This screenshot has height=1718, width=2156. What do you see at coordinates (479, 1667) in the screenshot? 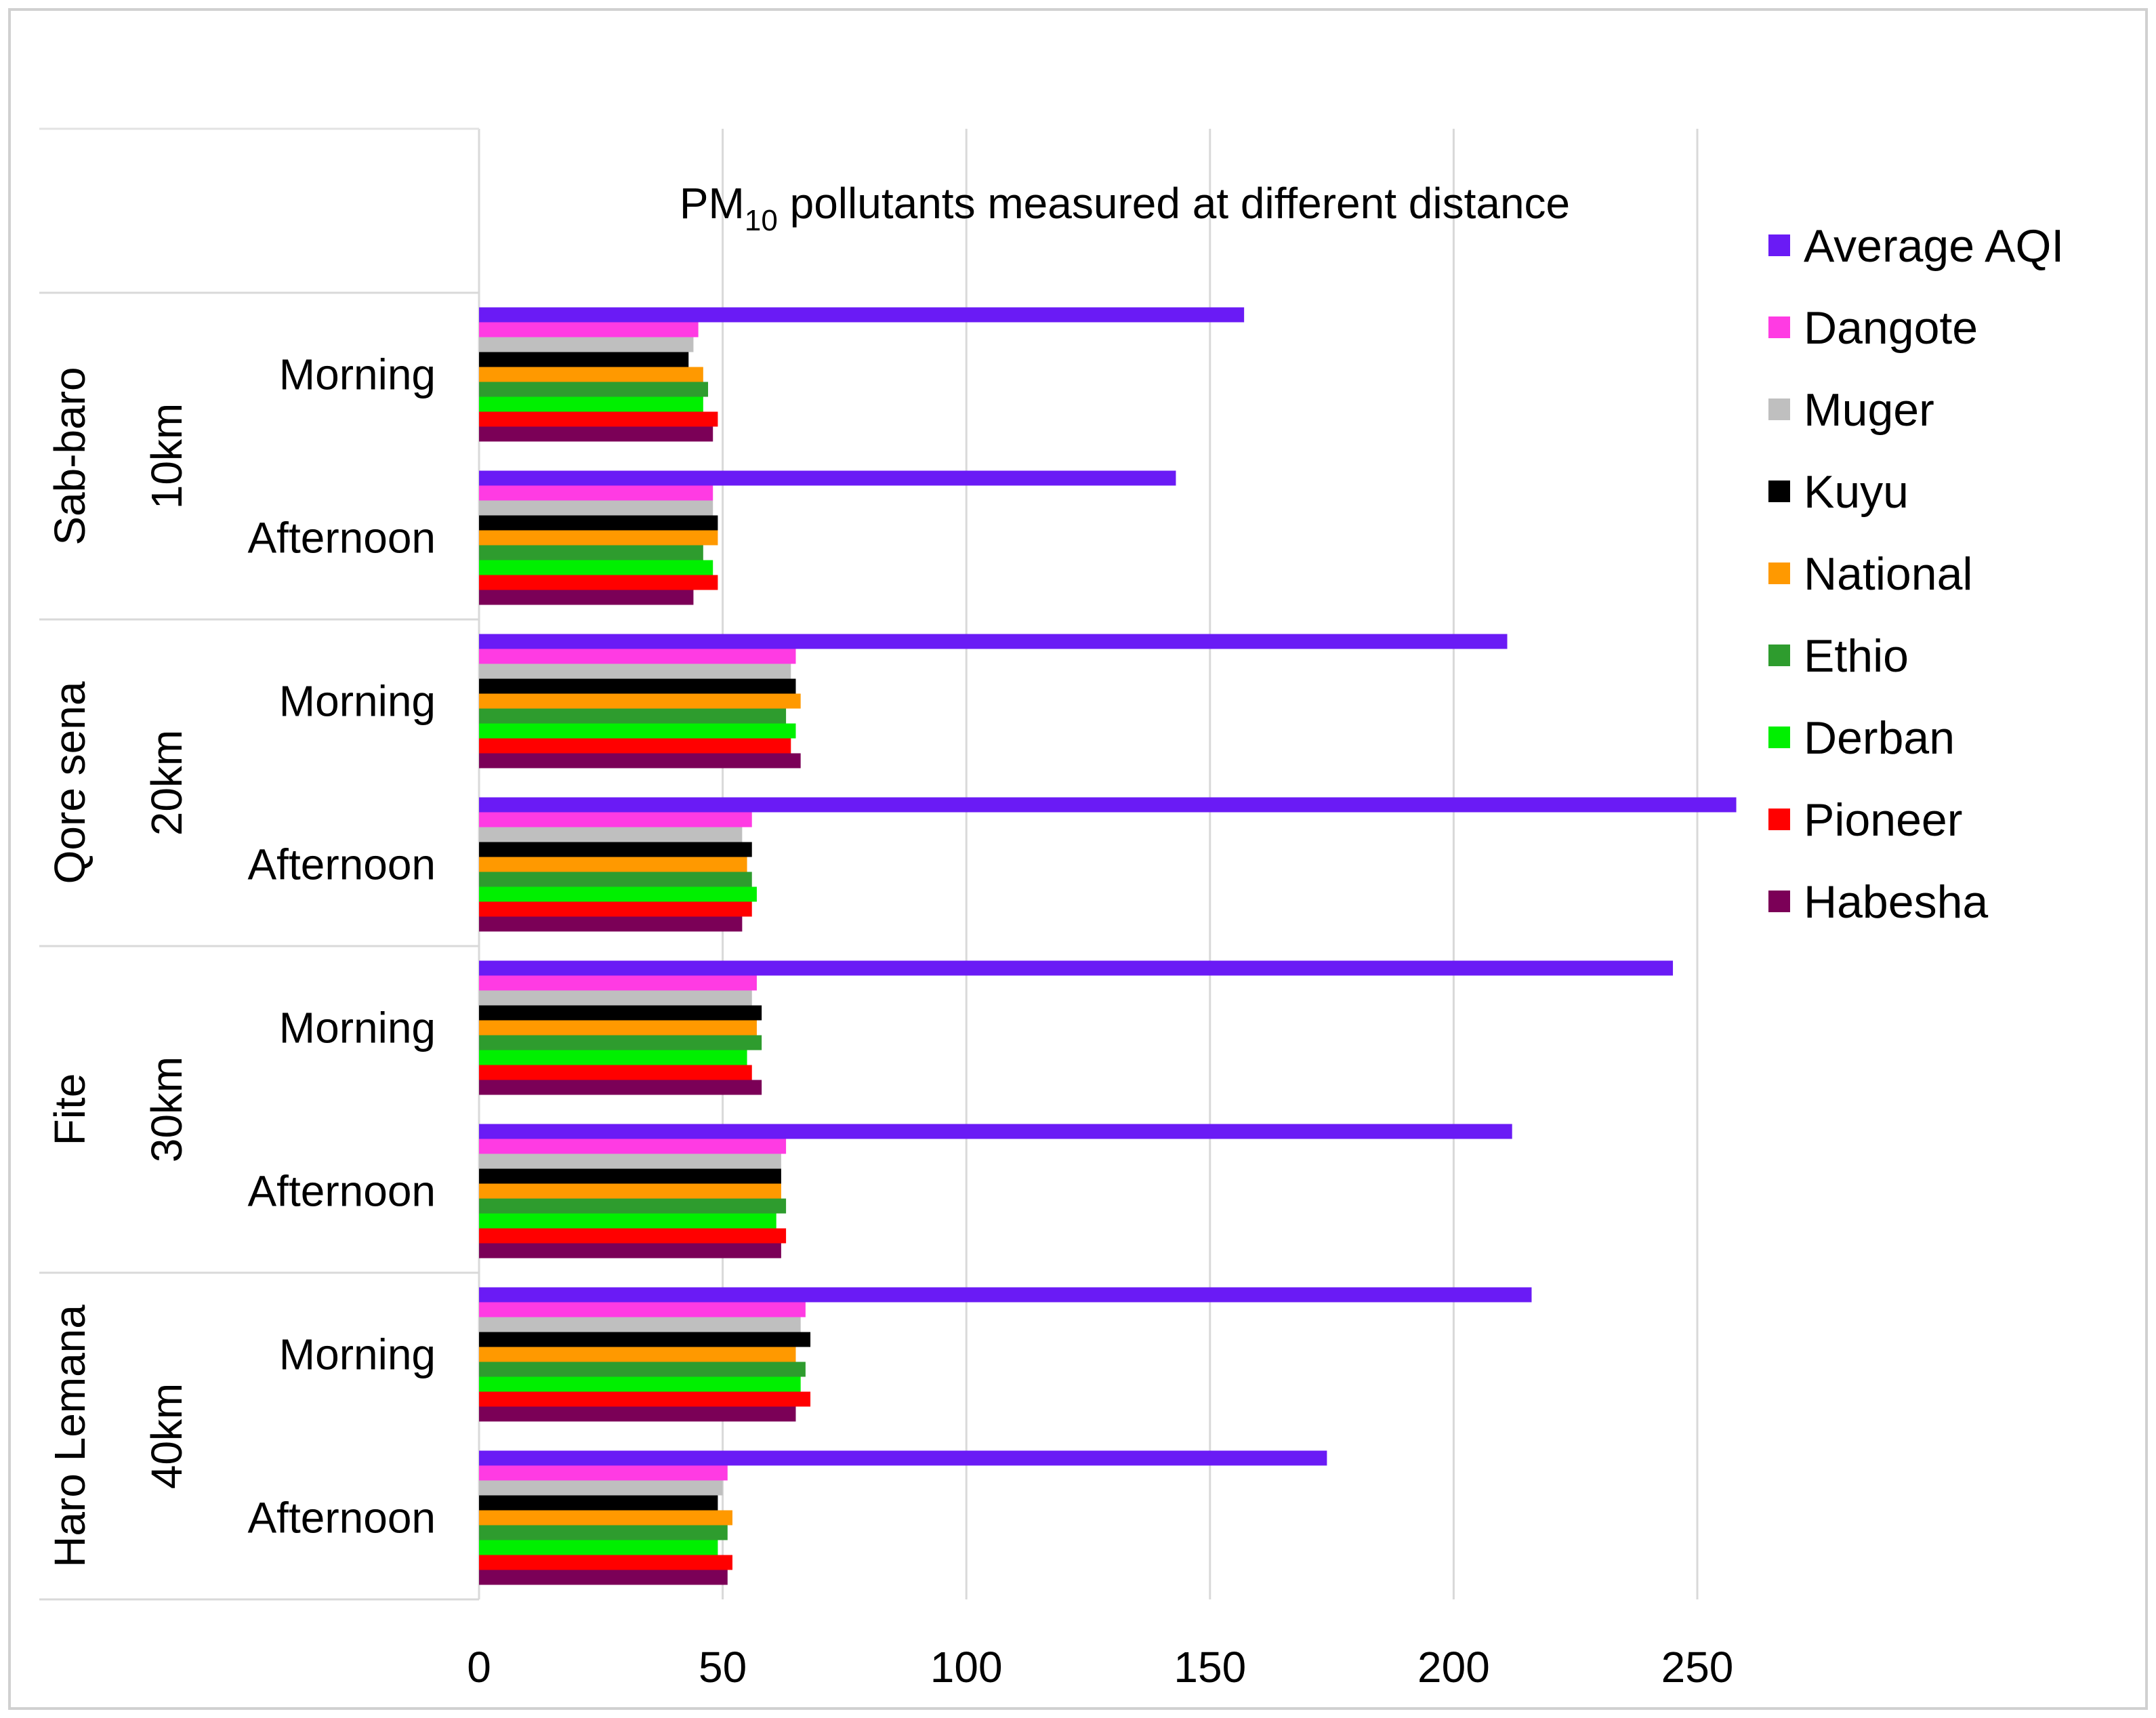
I see `x-tick-label: 0` at bounding box center [479, 1667].